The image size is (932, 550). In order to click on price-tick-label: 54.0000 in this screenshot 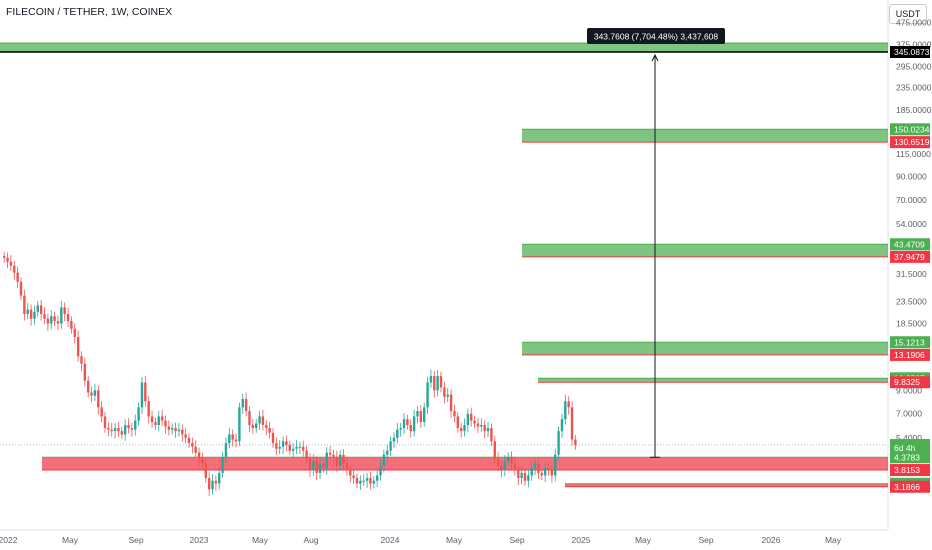, I will do `click(911, 224)`.